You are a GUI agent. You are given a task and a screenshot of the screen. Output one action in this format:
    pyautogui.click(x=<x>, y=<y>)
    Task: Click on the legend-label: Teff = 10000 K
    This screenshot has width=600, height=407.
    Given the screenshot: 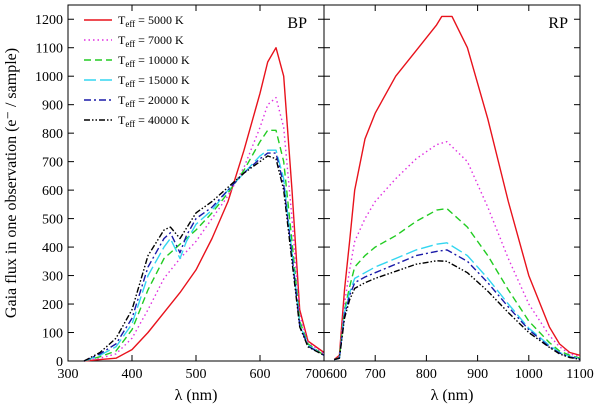 What is the action you would take?
    pyautogui.click(x=154, y=61)
    